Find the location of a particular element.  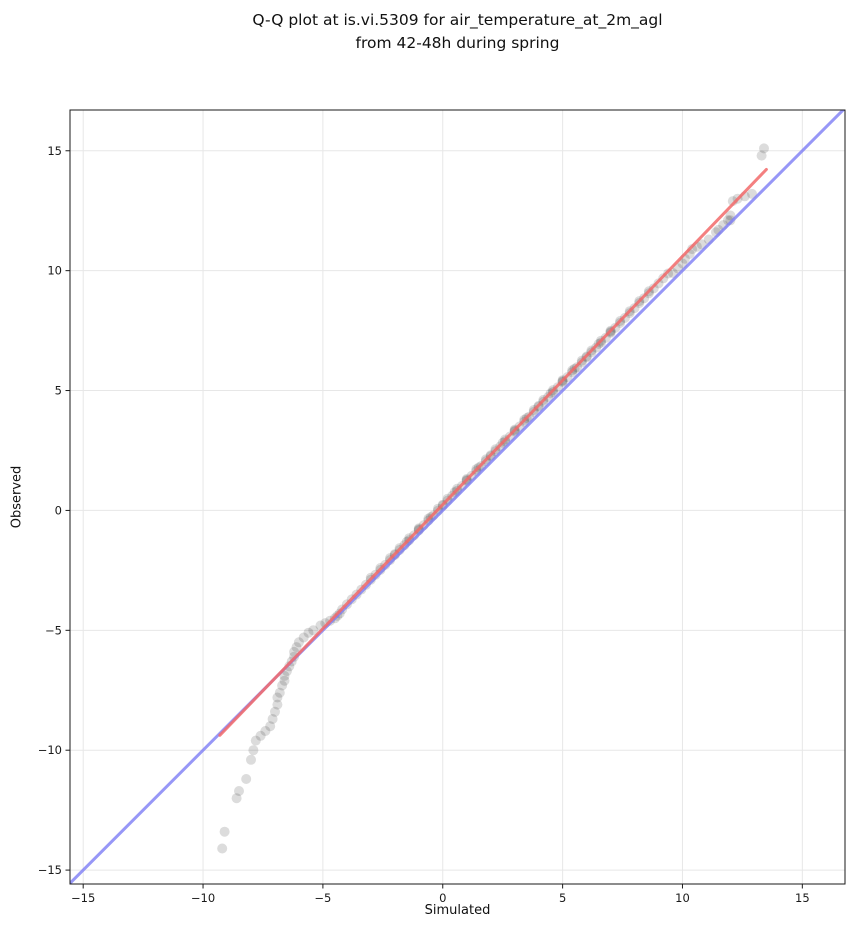

x-tick-label: 15 is located at coordinates (802, 898).